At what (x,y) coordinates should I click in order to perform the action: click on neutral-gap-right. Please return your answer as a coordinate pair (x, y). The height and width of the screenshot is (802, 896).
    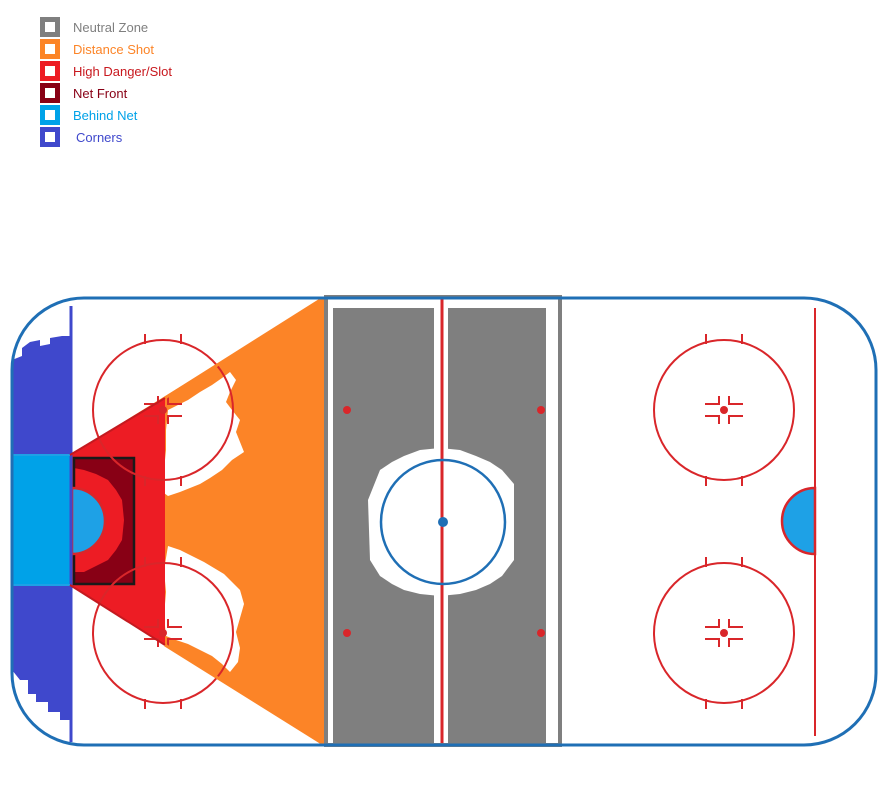
    Looking at the image, I should click on (553, 521).